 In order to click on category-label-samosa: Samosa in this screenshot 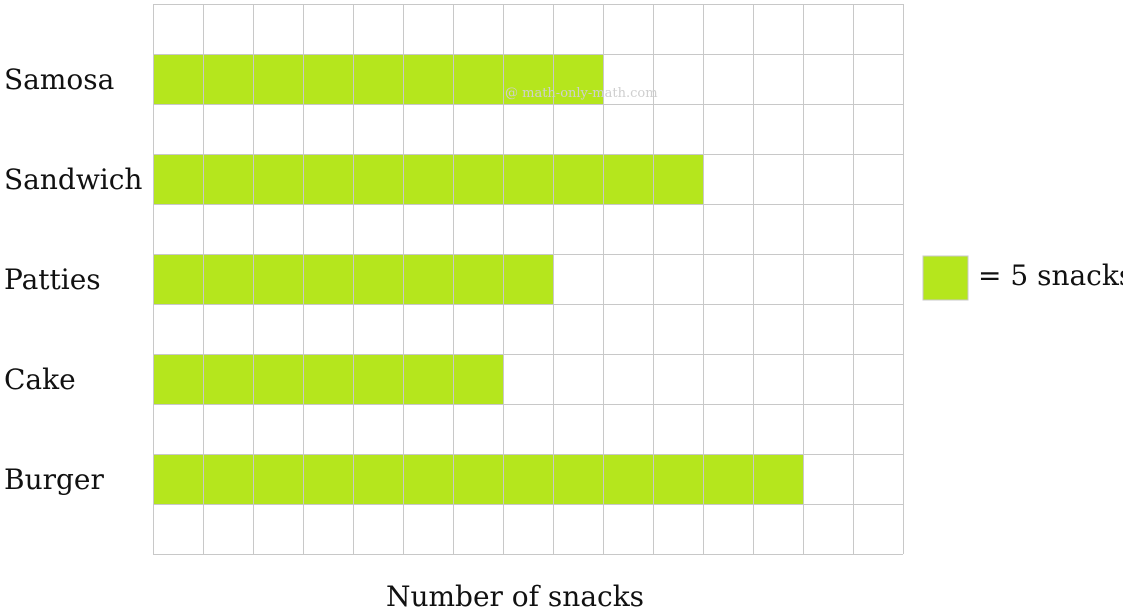, I will do `click(59, 79)`.